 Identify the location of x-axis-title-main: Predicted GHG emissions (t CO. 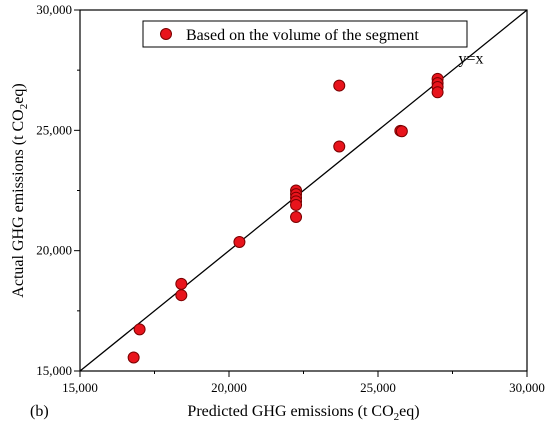
(290, 411).